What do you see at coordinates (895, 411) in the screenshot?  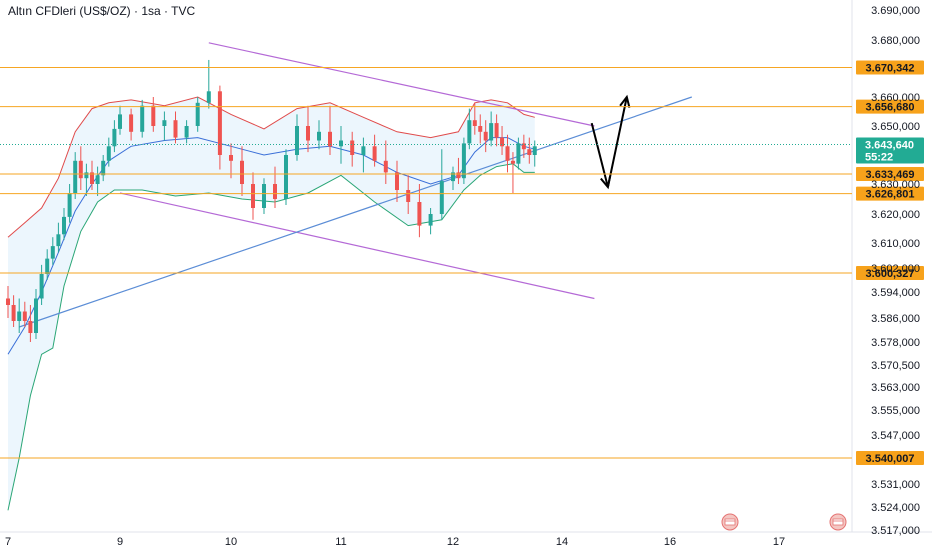 I see `price-tick-label: 3.555,000` at bounding box center [895, 411].